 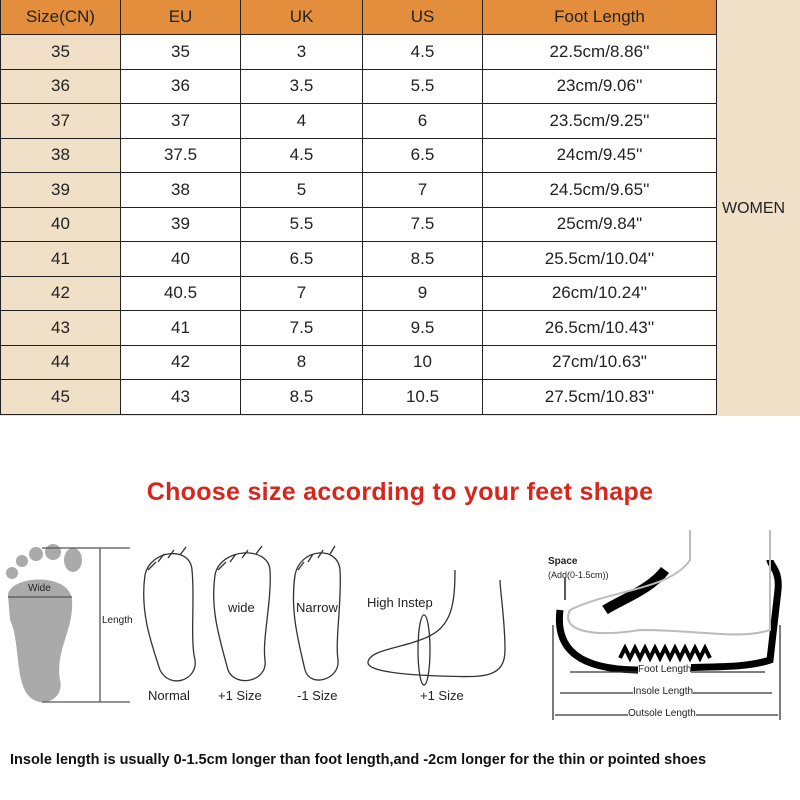 I want to click on table-row: 40 39 5.5 7.5 25cm/9.84", so click(x=358, y=224).